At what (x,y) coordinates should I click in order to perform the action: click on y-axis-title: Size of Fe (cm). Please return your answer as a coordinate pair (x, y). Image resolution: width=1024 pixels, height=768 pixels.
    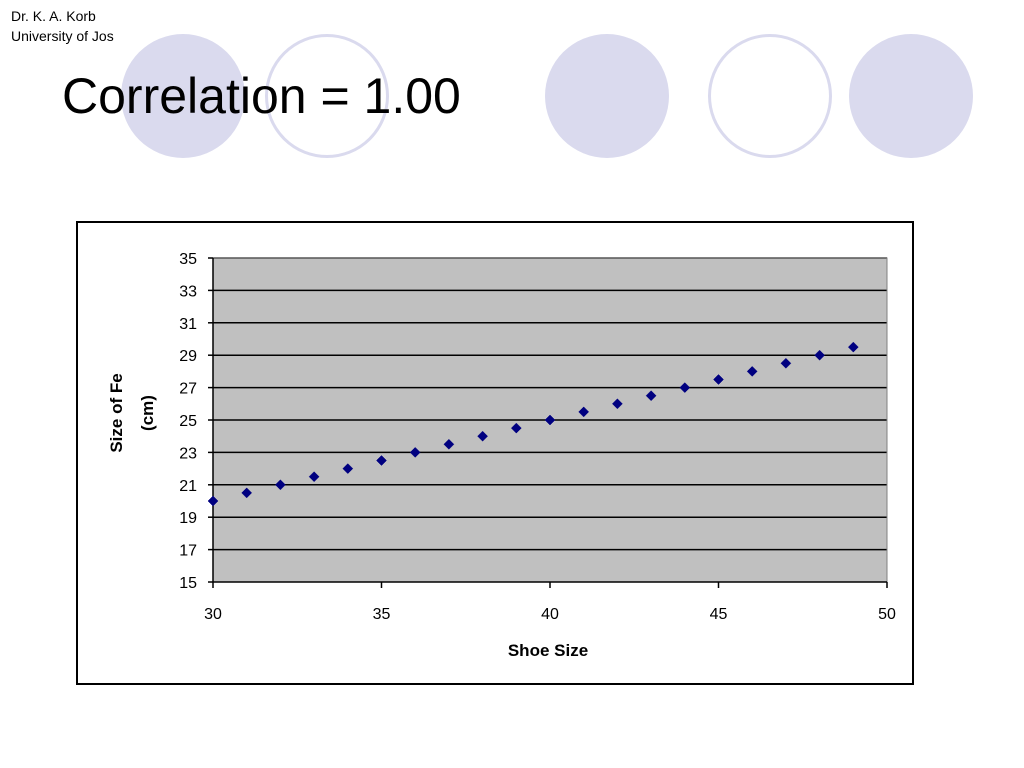
    Looking at the image, I should click on (132, 412).